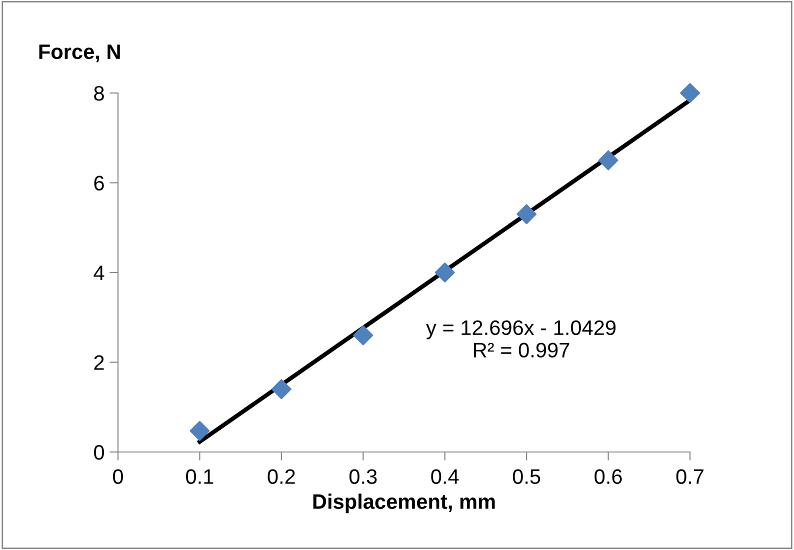  I want to click on y-tick-label: 8, so click(99, 93).